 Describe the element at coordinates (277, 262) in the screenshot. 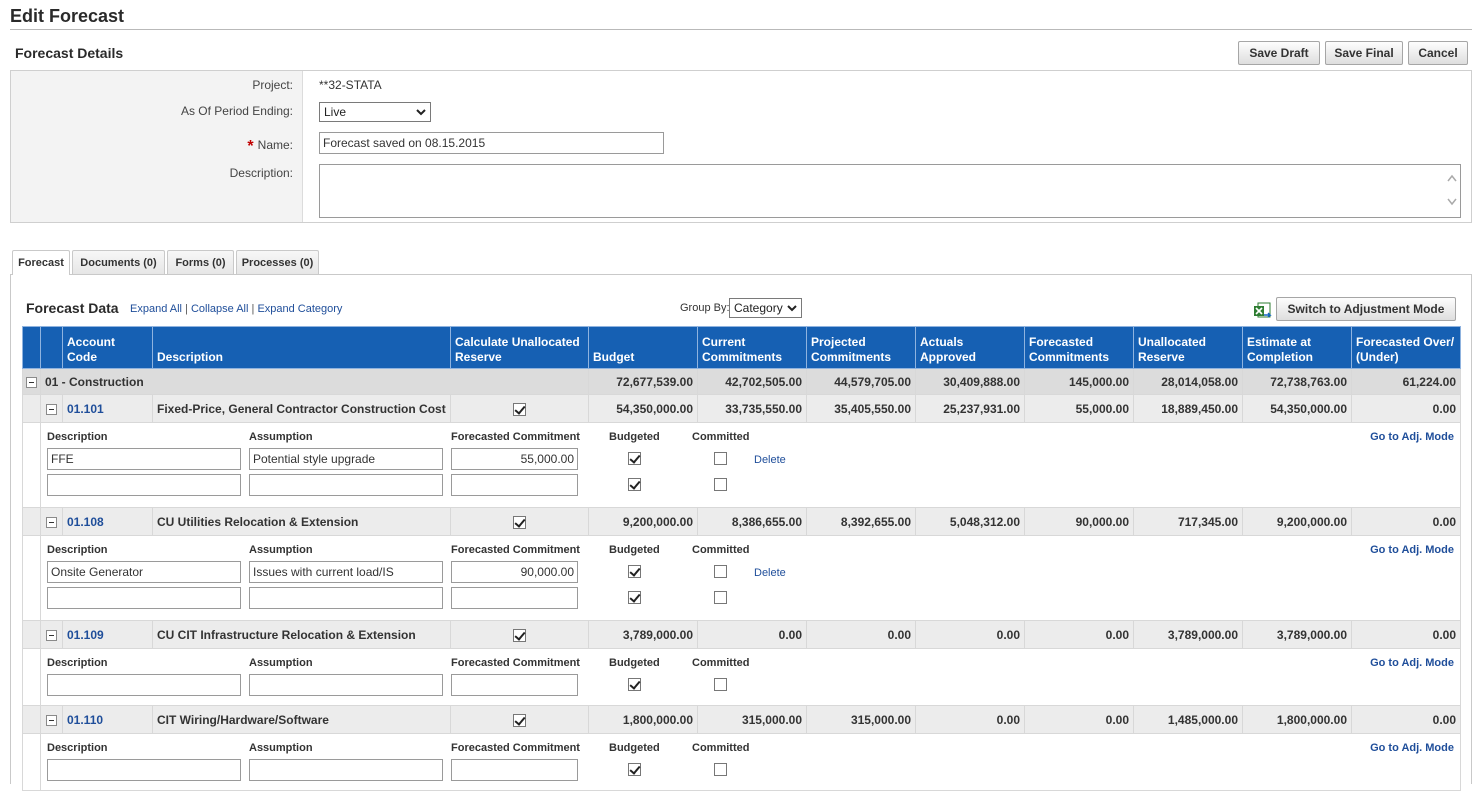

I see `tab-processes: Processes (0)` at that location.